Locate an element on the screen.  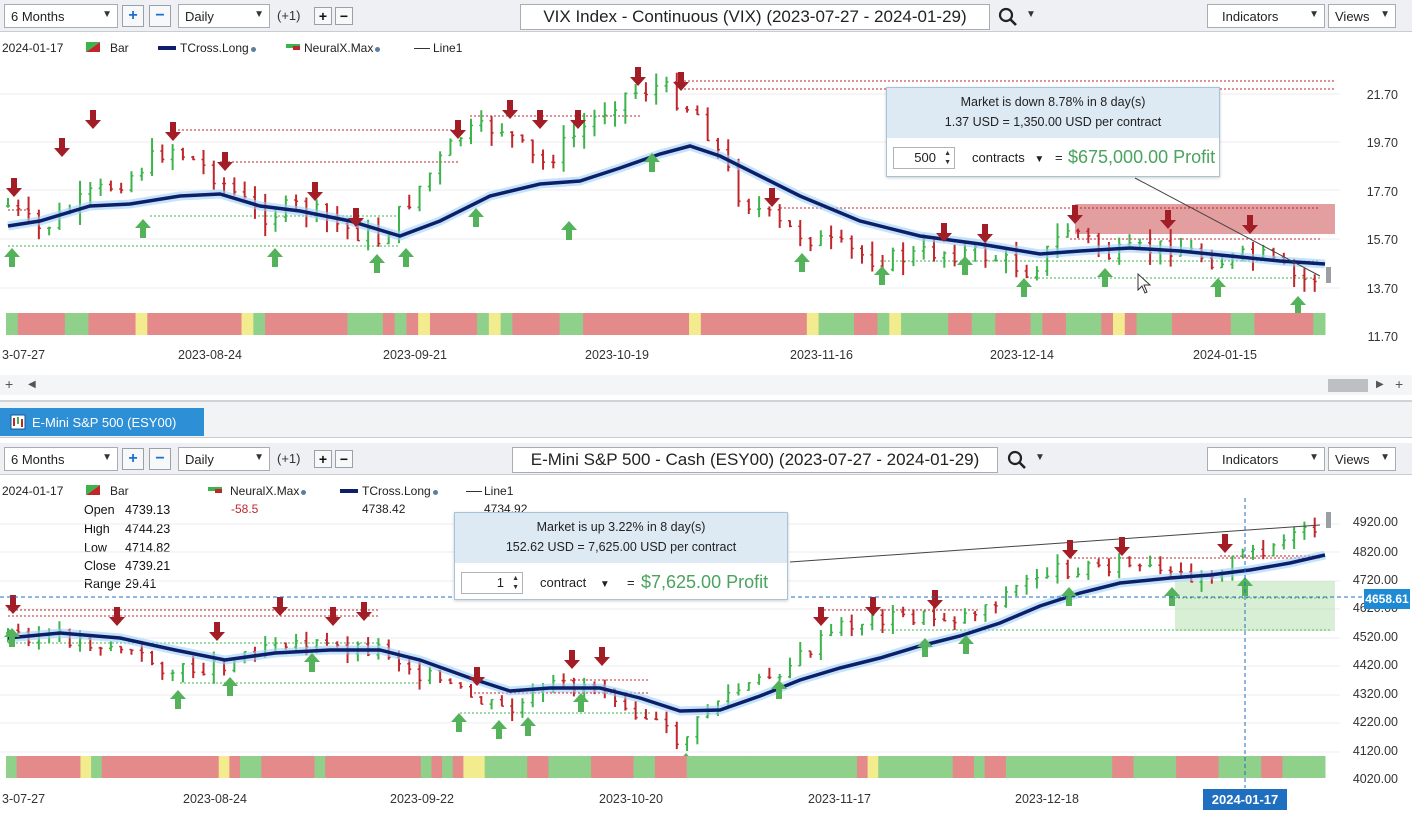
bottom-contracts-stepper: 1 is located at coordinates (492, 583).